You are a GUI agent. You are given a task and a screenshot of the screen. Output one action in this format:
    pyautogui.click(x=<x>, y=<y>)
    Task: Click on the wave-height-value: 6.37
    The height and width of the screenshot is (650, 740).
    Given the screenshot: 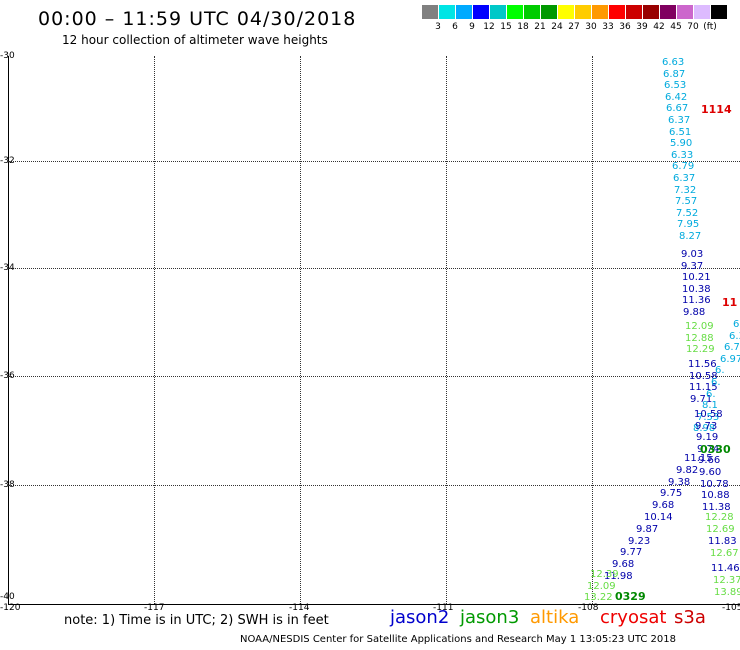 What is the action you would take?
    pyautogui.click(x=679, y=120)
    